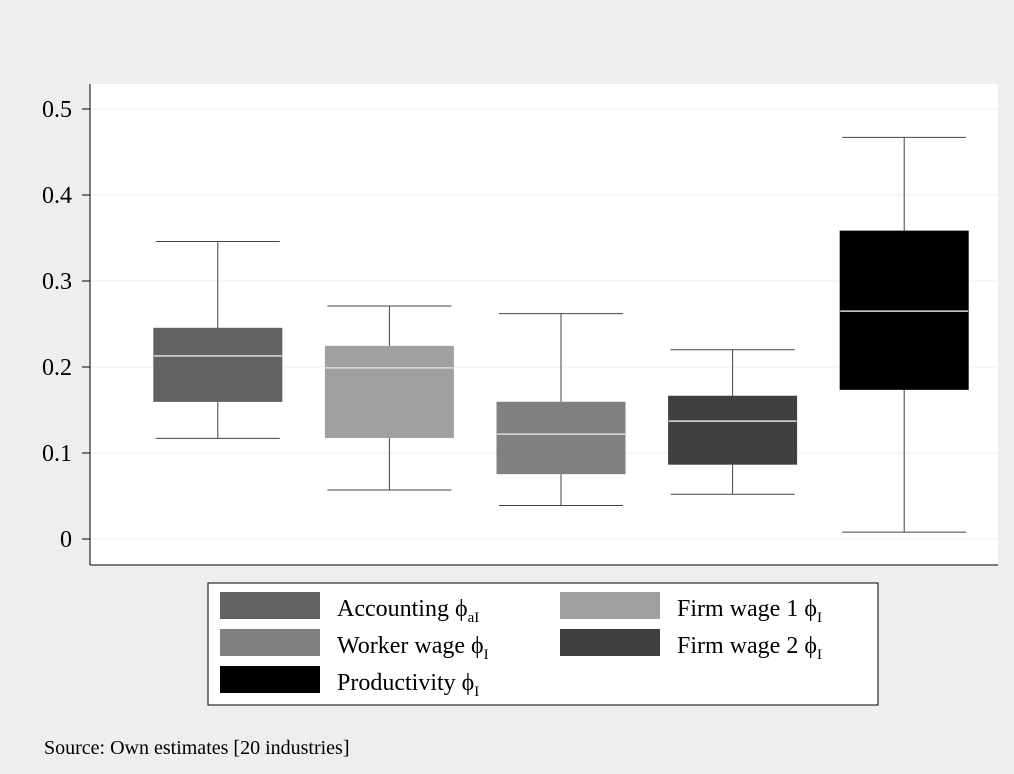 This screenshot has height=774, width=1014. Describe the element at coordinates (57, 454) in the screenshot. I see `y-tick-label: 0.1` at that location.